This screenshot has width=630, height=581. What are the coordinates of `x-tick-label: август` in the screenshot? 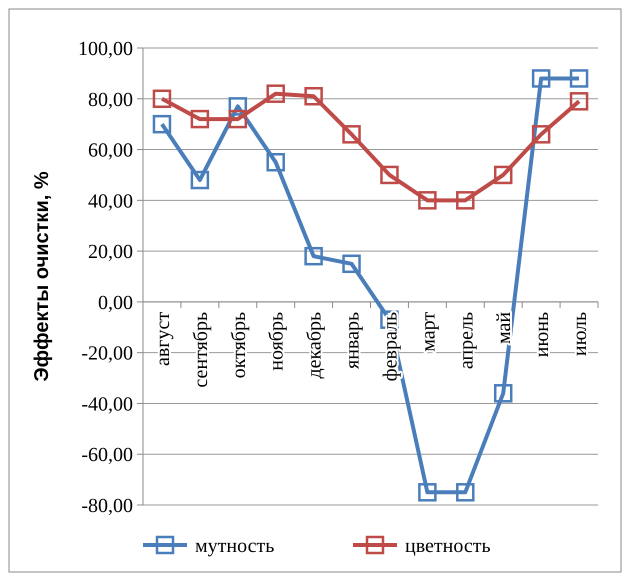 It's located at (163, 339).